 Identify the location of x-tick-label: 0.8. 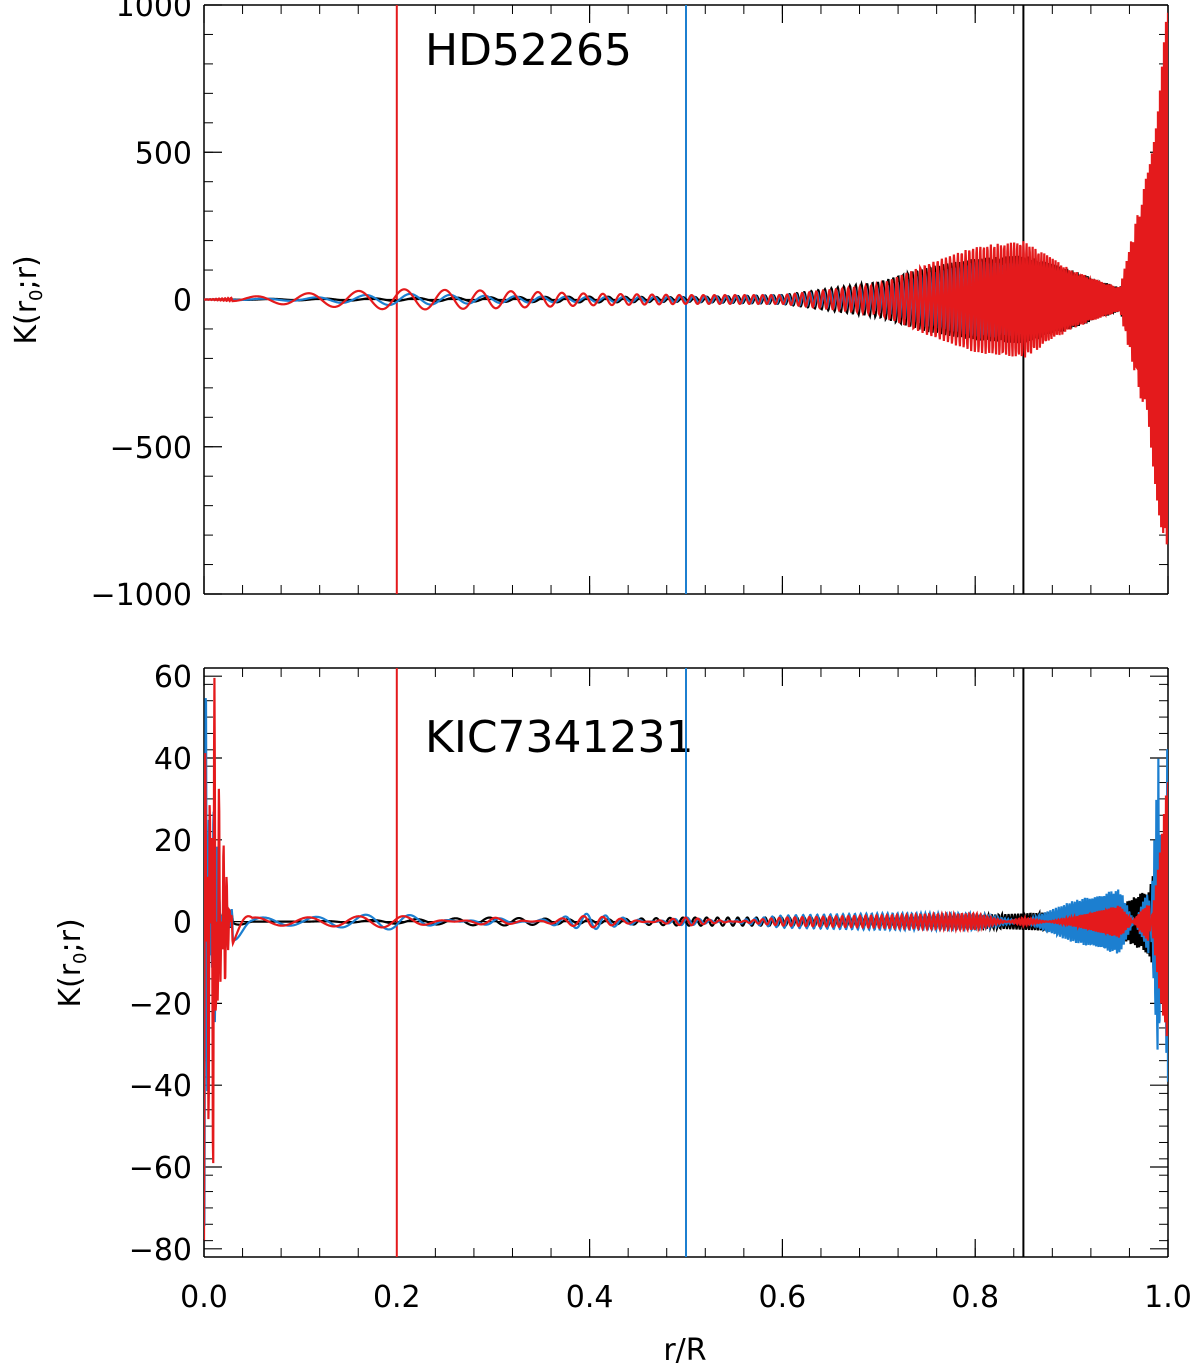
(975, 1297).